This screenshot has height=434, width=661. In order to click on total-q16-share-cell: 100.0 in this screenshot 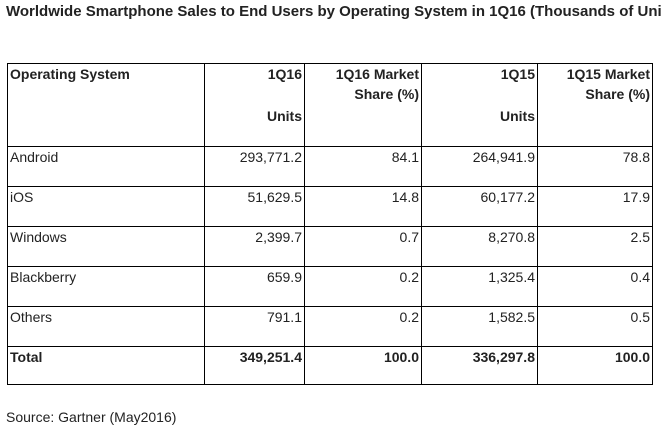, I will do `click(363, 365)`.